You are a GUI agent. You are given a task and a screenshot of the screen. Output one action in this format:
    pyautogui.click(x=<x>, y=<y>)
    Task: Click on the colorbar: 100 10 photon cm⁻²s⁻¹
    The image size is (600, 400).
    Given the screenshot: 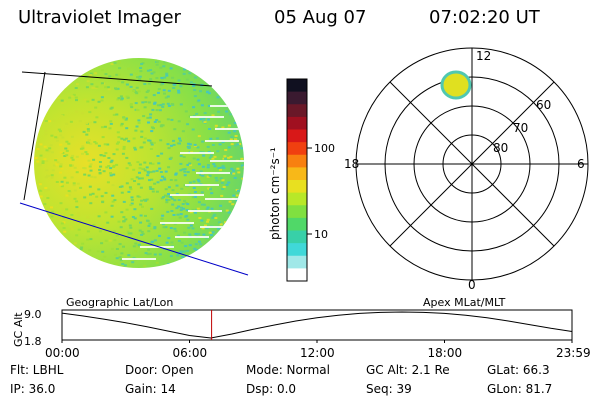 What is the action you would take?
    pyautogui.click(x=301, y=180)
    